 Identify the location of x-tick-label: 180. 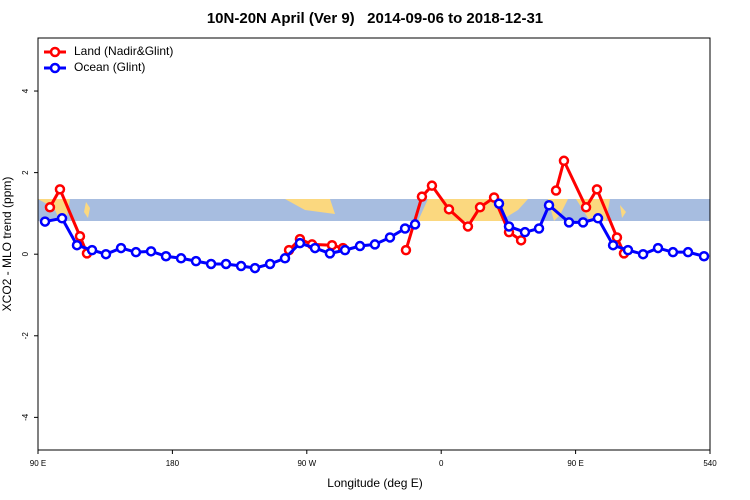
(173, 463).